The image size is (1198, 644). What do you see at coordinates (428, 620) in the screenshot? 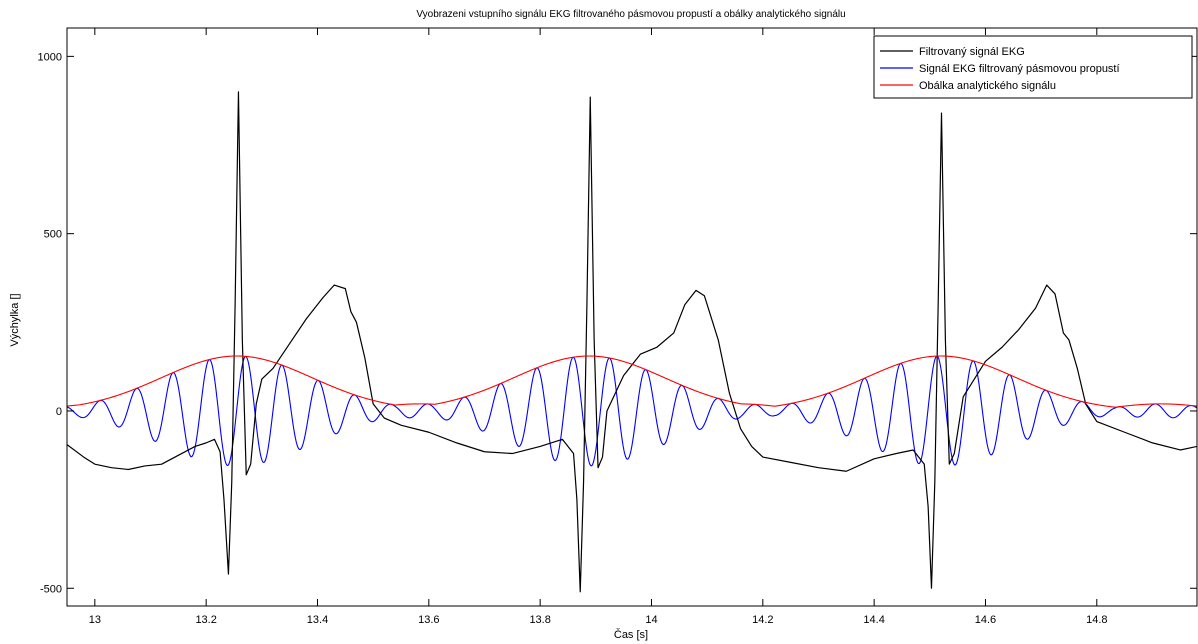
I see `x-tick-label: 13.6` at bounding box center [428, 620].